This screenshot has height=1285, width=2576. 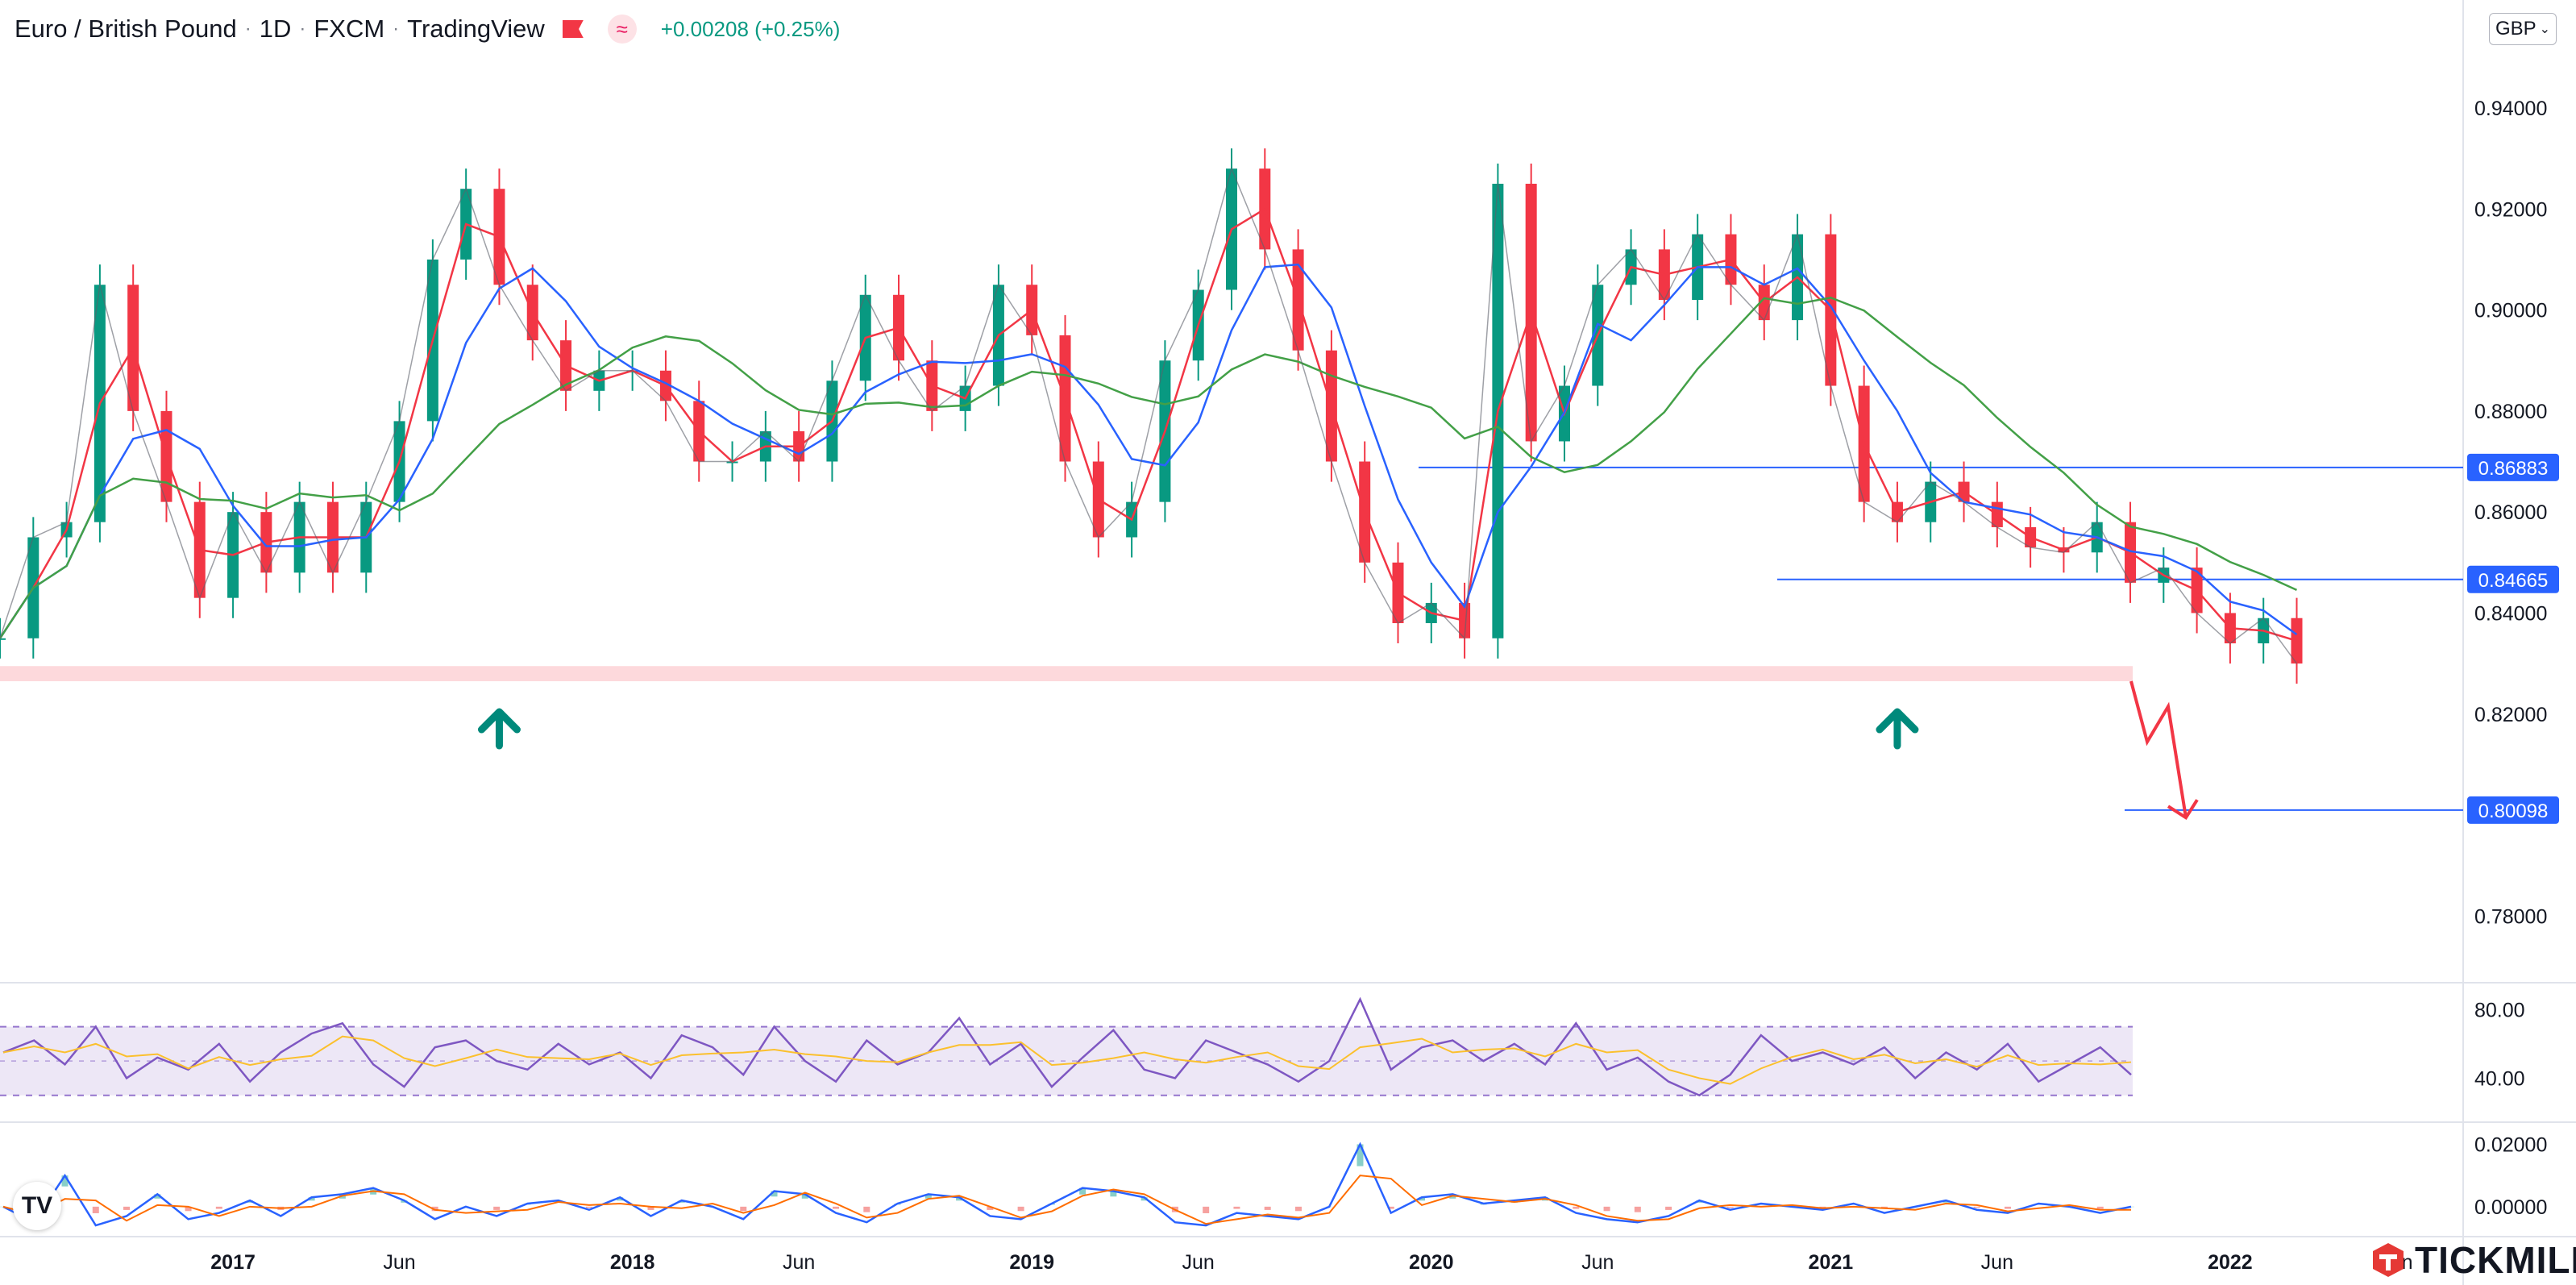 I want to click on symbol-name: Euro / British Pound, so click(x=126, y=29).